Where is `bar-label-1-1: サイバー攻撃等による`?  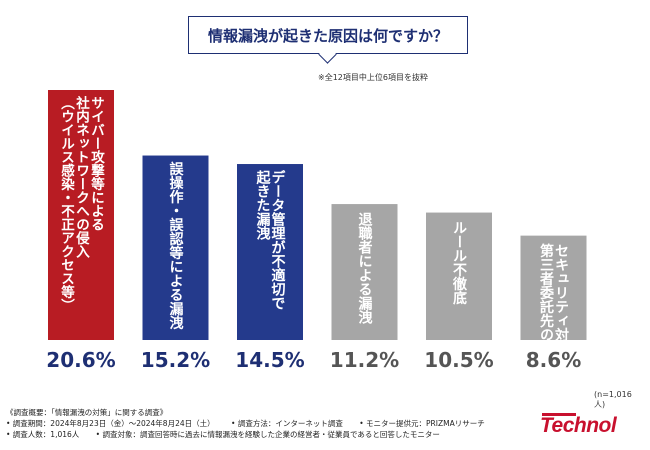
bar-label-1-1: サイバー攻撃等による is located at coordinates (96, 164).